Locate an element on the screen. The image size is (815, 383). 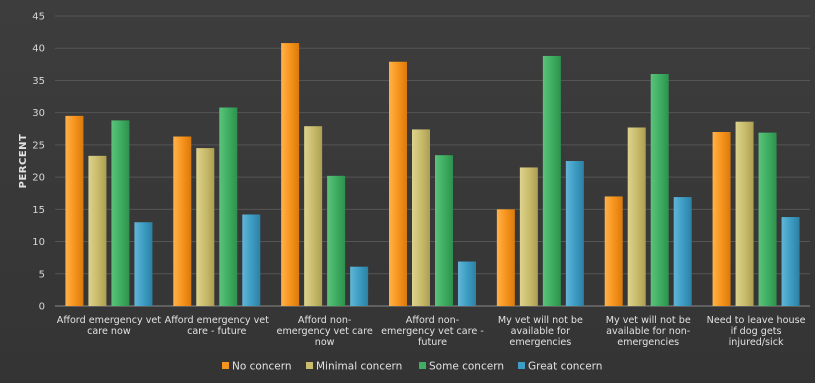
y-tick-label: 35 is located at coordinates (38, 81).